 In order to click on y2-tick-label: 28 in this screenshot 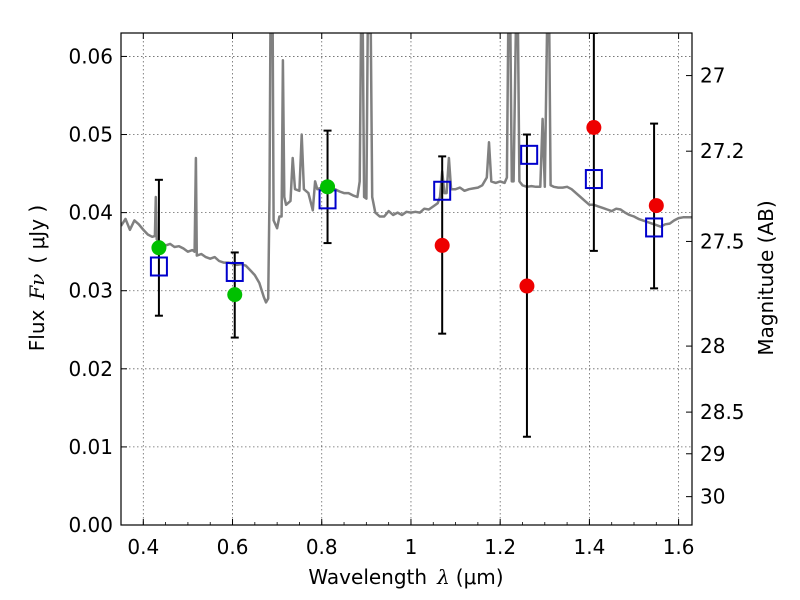, I will do `click(712, 346)`.